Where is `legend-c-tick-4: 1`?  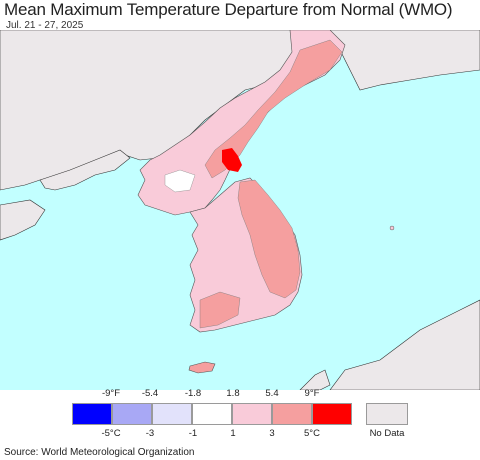 legend-c-tick-4: 1 is located at coordinates (233, 433).